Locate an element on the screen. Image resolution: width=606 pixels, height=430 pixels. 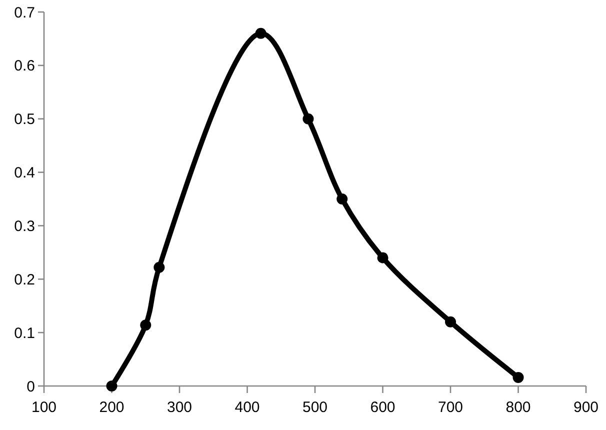
y-tick-label: 0.6 is located at coordinates (24, 66).